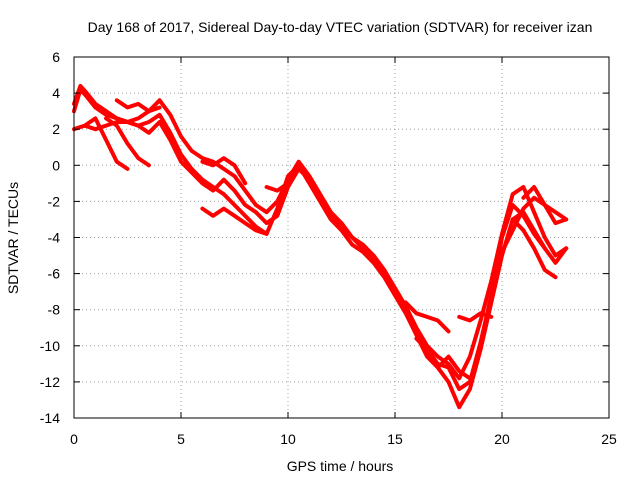 The image size is (640, 480). Describe the element at coordinates (54, 201) in the screenshot. I see `y-tick-label: -2` at that location.